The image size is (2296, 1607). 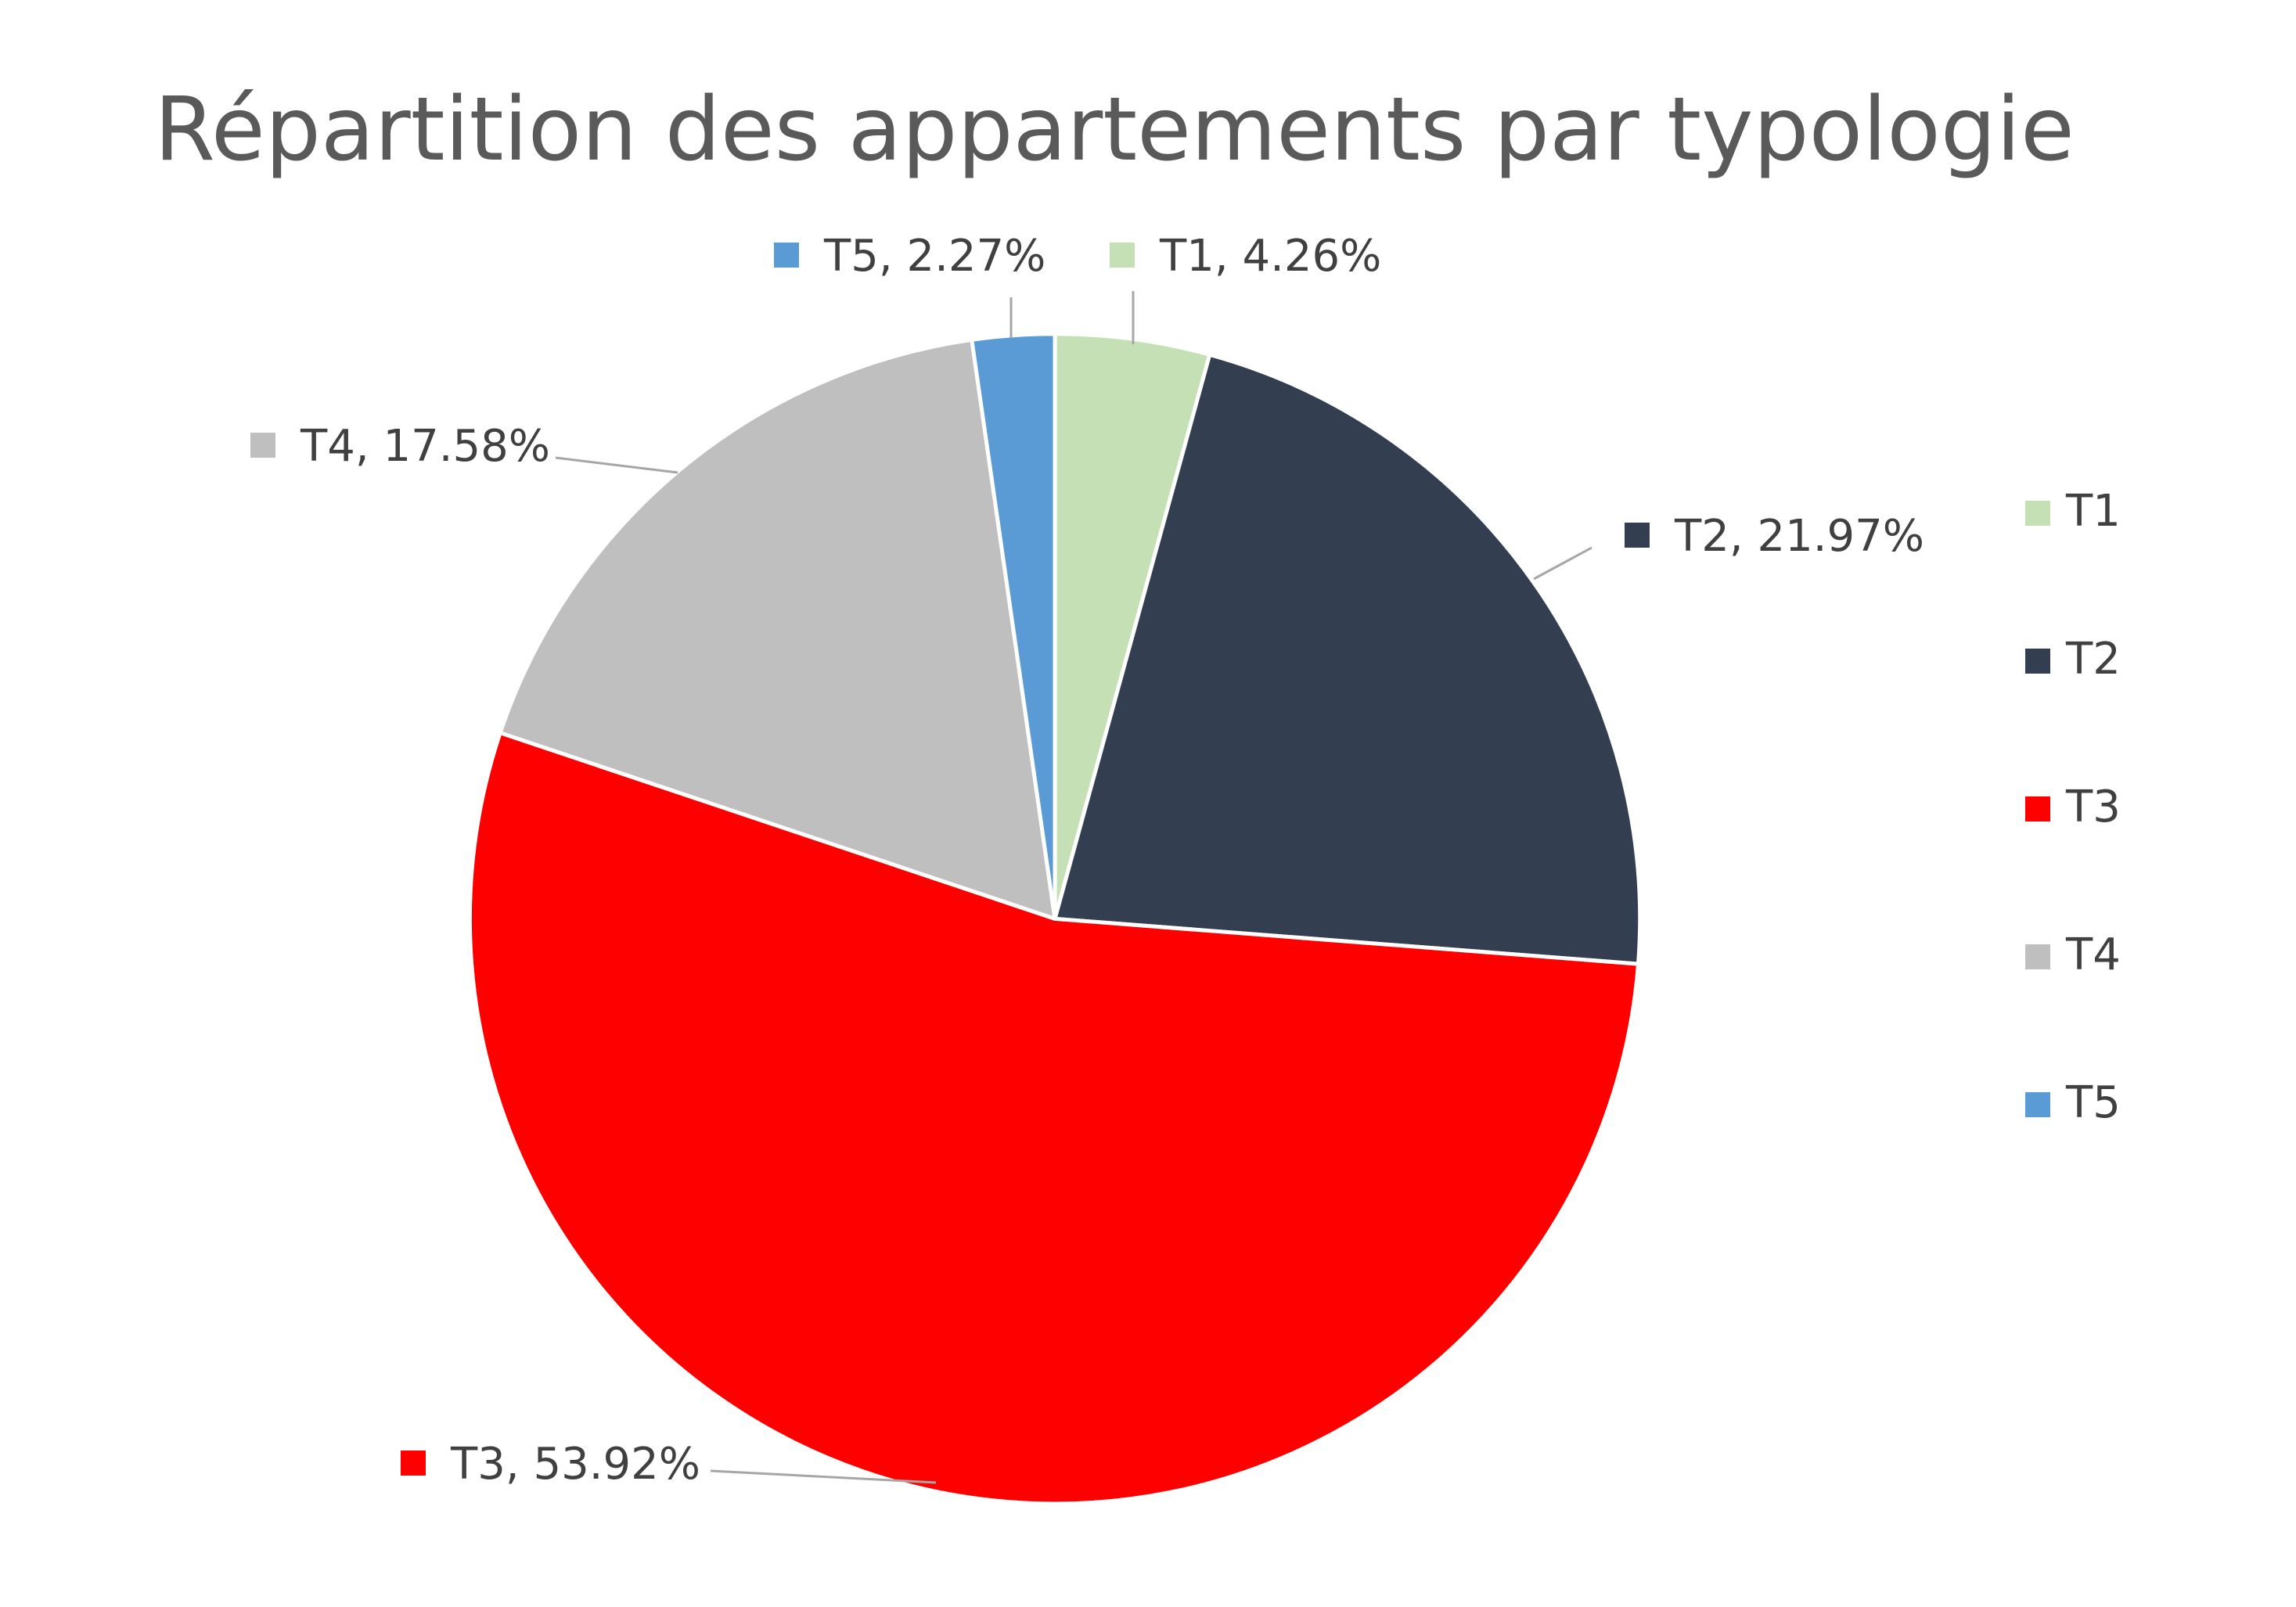 I want to click on legend-label-t1: T1, so click(x=2093, y=512).